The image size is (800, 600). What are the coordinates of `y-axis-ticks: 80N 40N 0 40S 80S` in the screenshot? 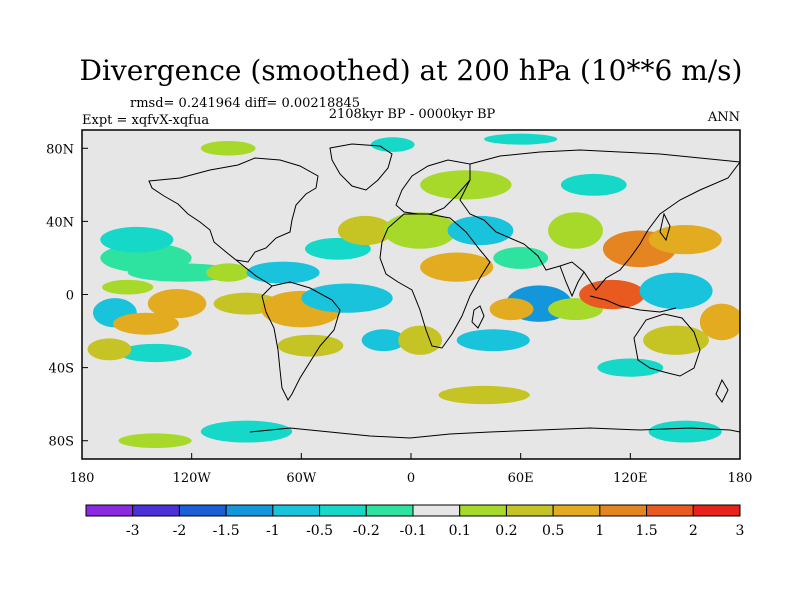 It's located at (67, 296).